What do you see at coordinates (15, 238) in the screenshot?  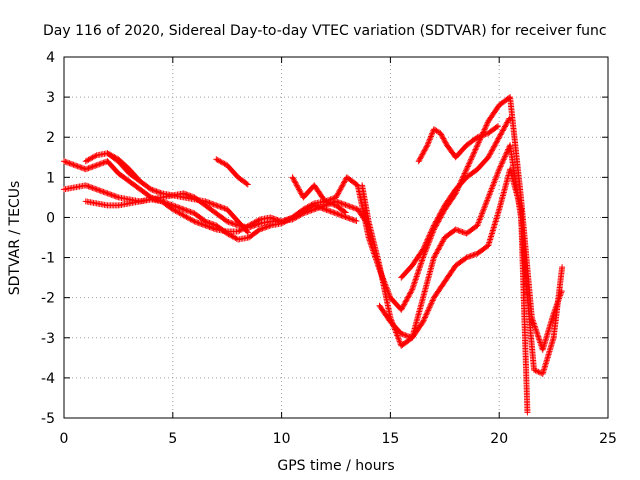 I see `y-axis-label: SDTVAR / TECUs` at bounding box center [15, 238].